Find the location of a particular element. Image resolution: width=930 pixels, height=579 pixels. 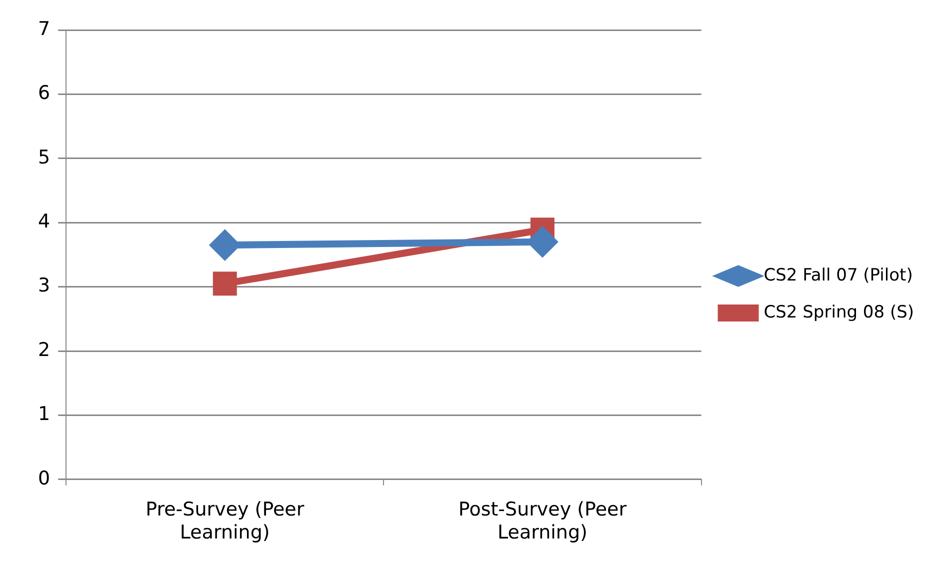

y-tick-label: 4 is located at coordinates (44, 221).